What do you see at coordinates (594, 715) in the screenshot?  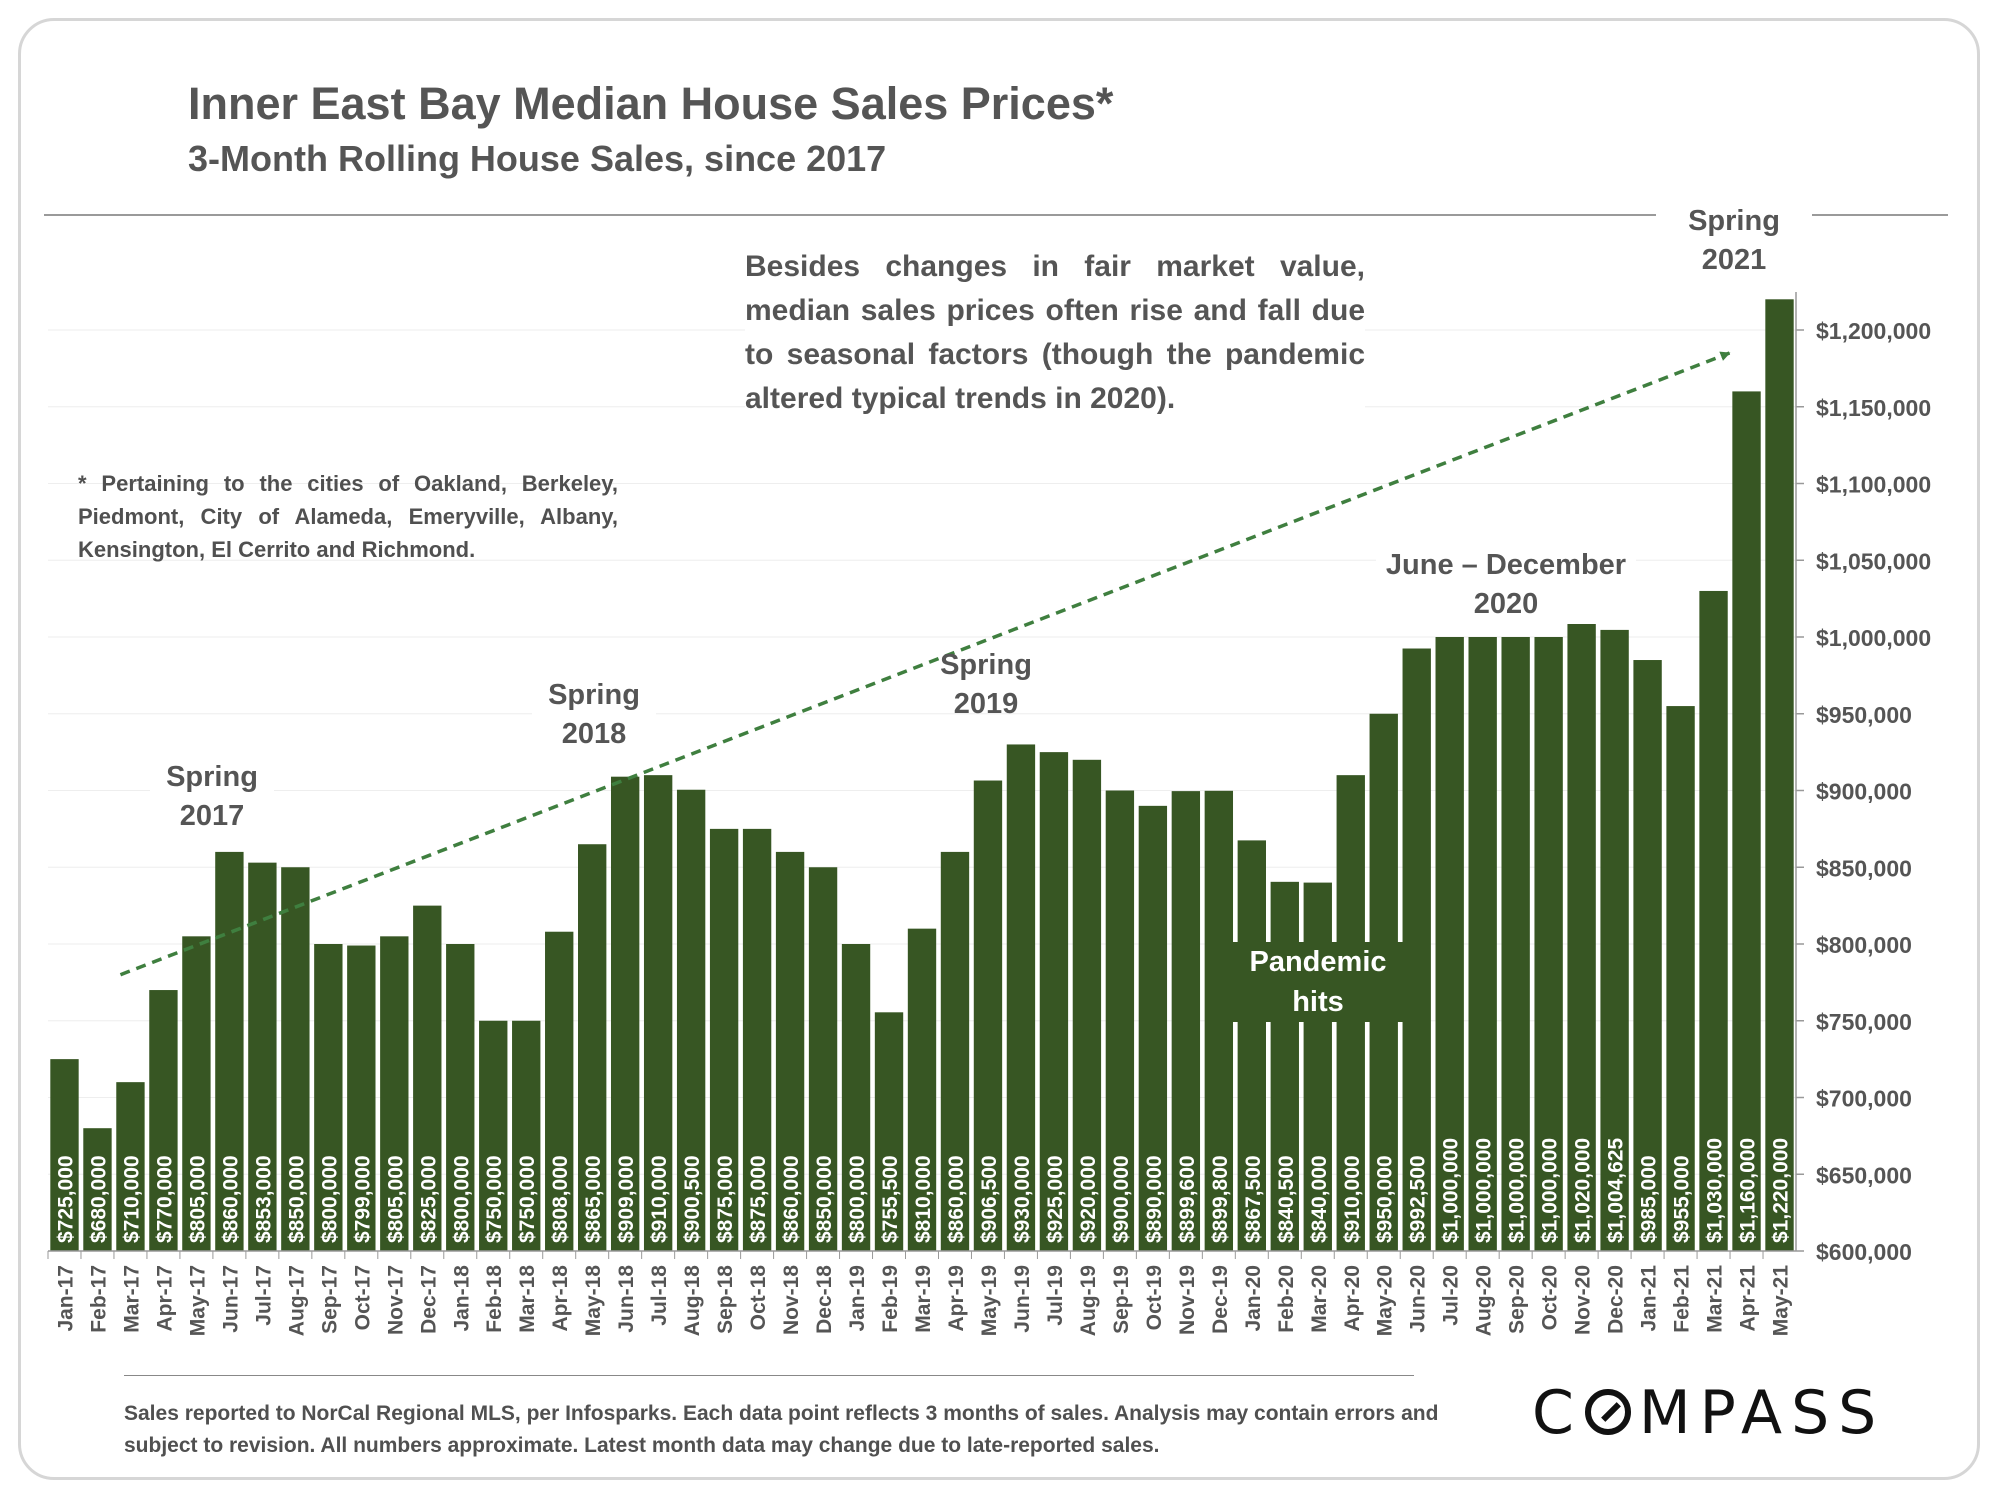 I see `annotation-spring-2018: Spring 2018` at bounding box center [594, 715].